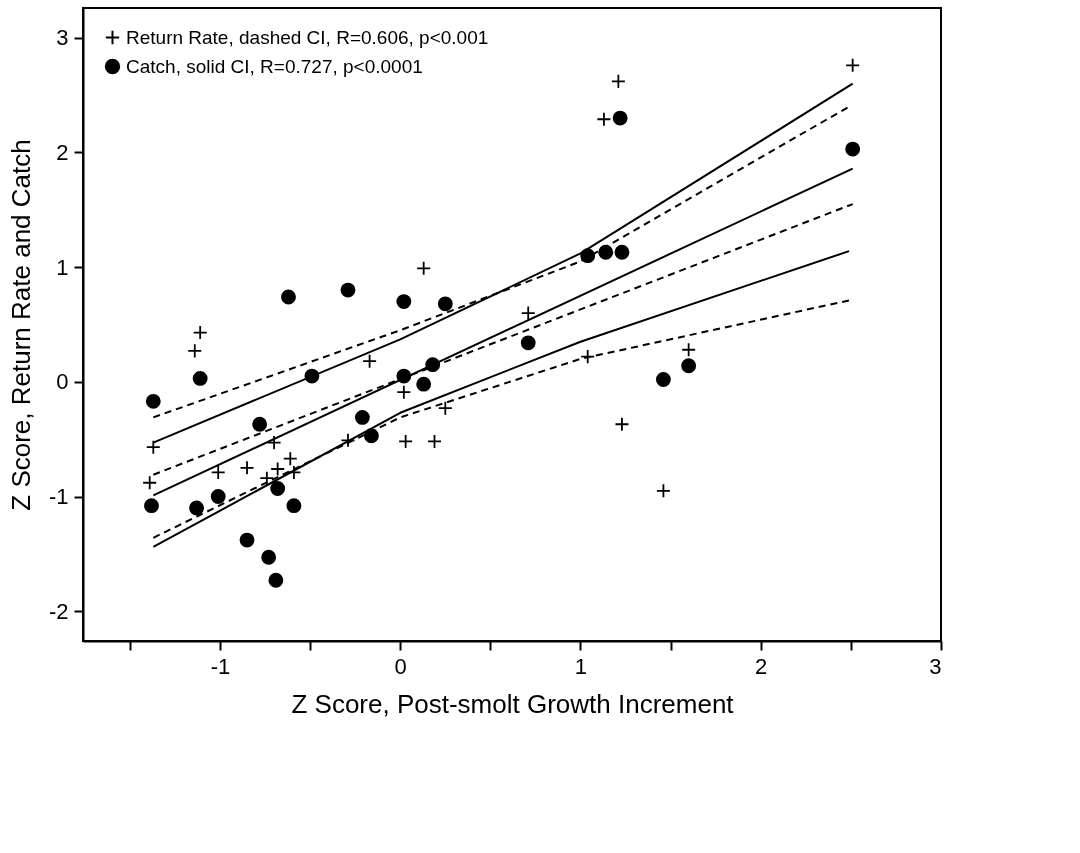 This screenshot has width=1080, height=853. I want to click on y-axis-title: Z Score, Return Rate and Catch, so click(20, 325).